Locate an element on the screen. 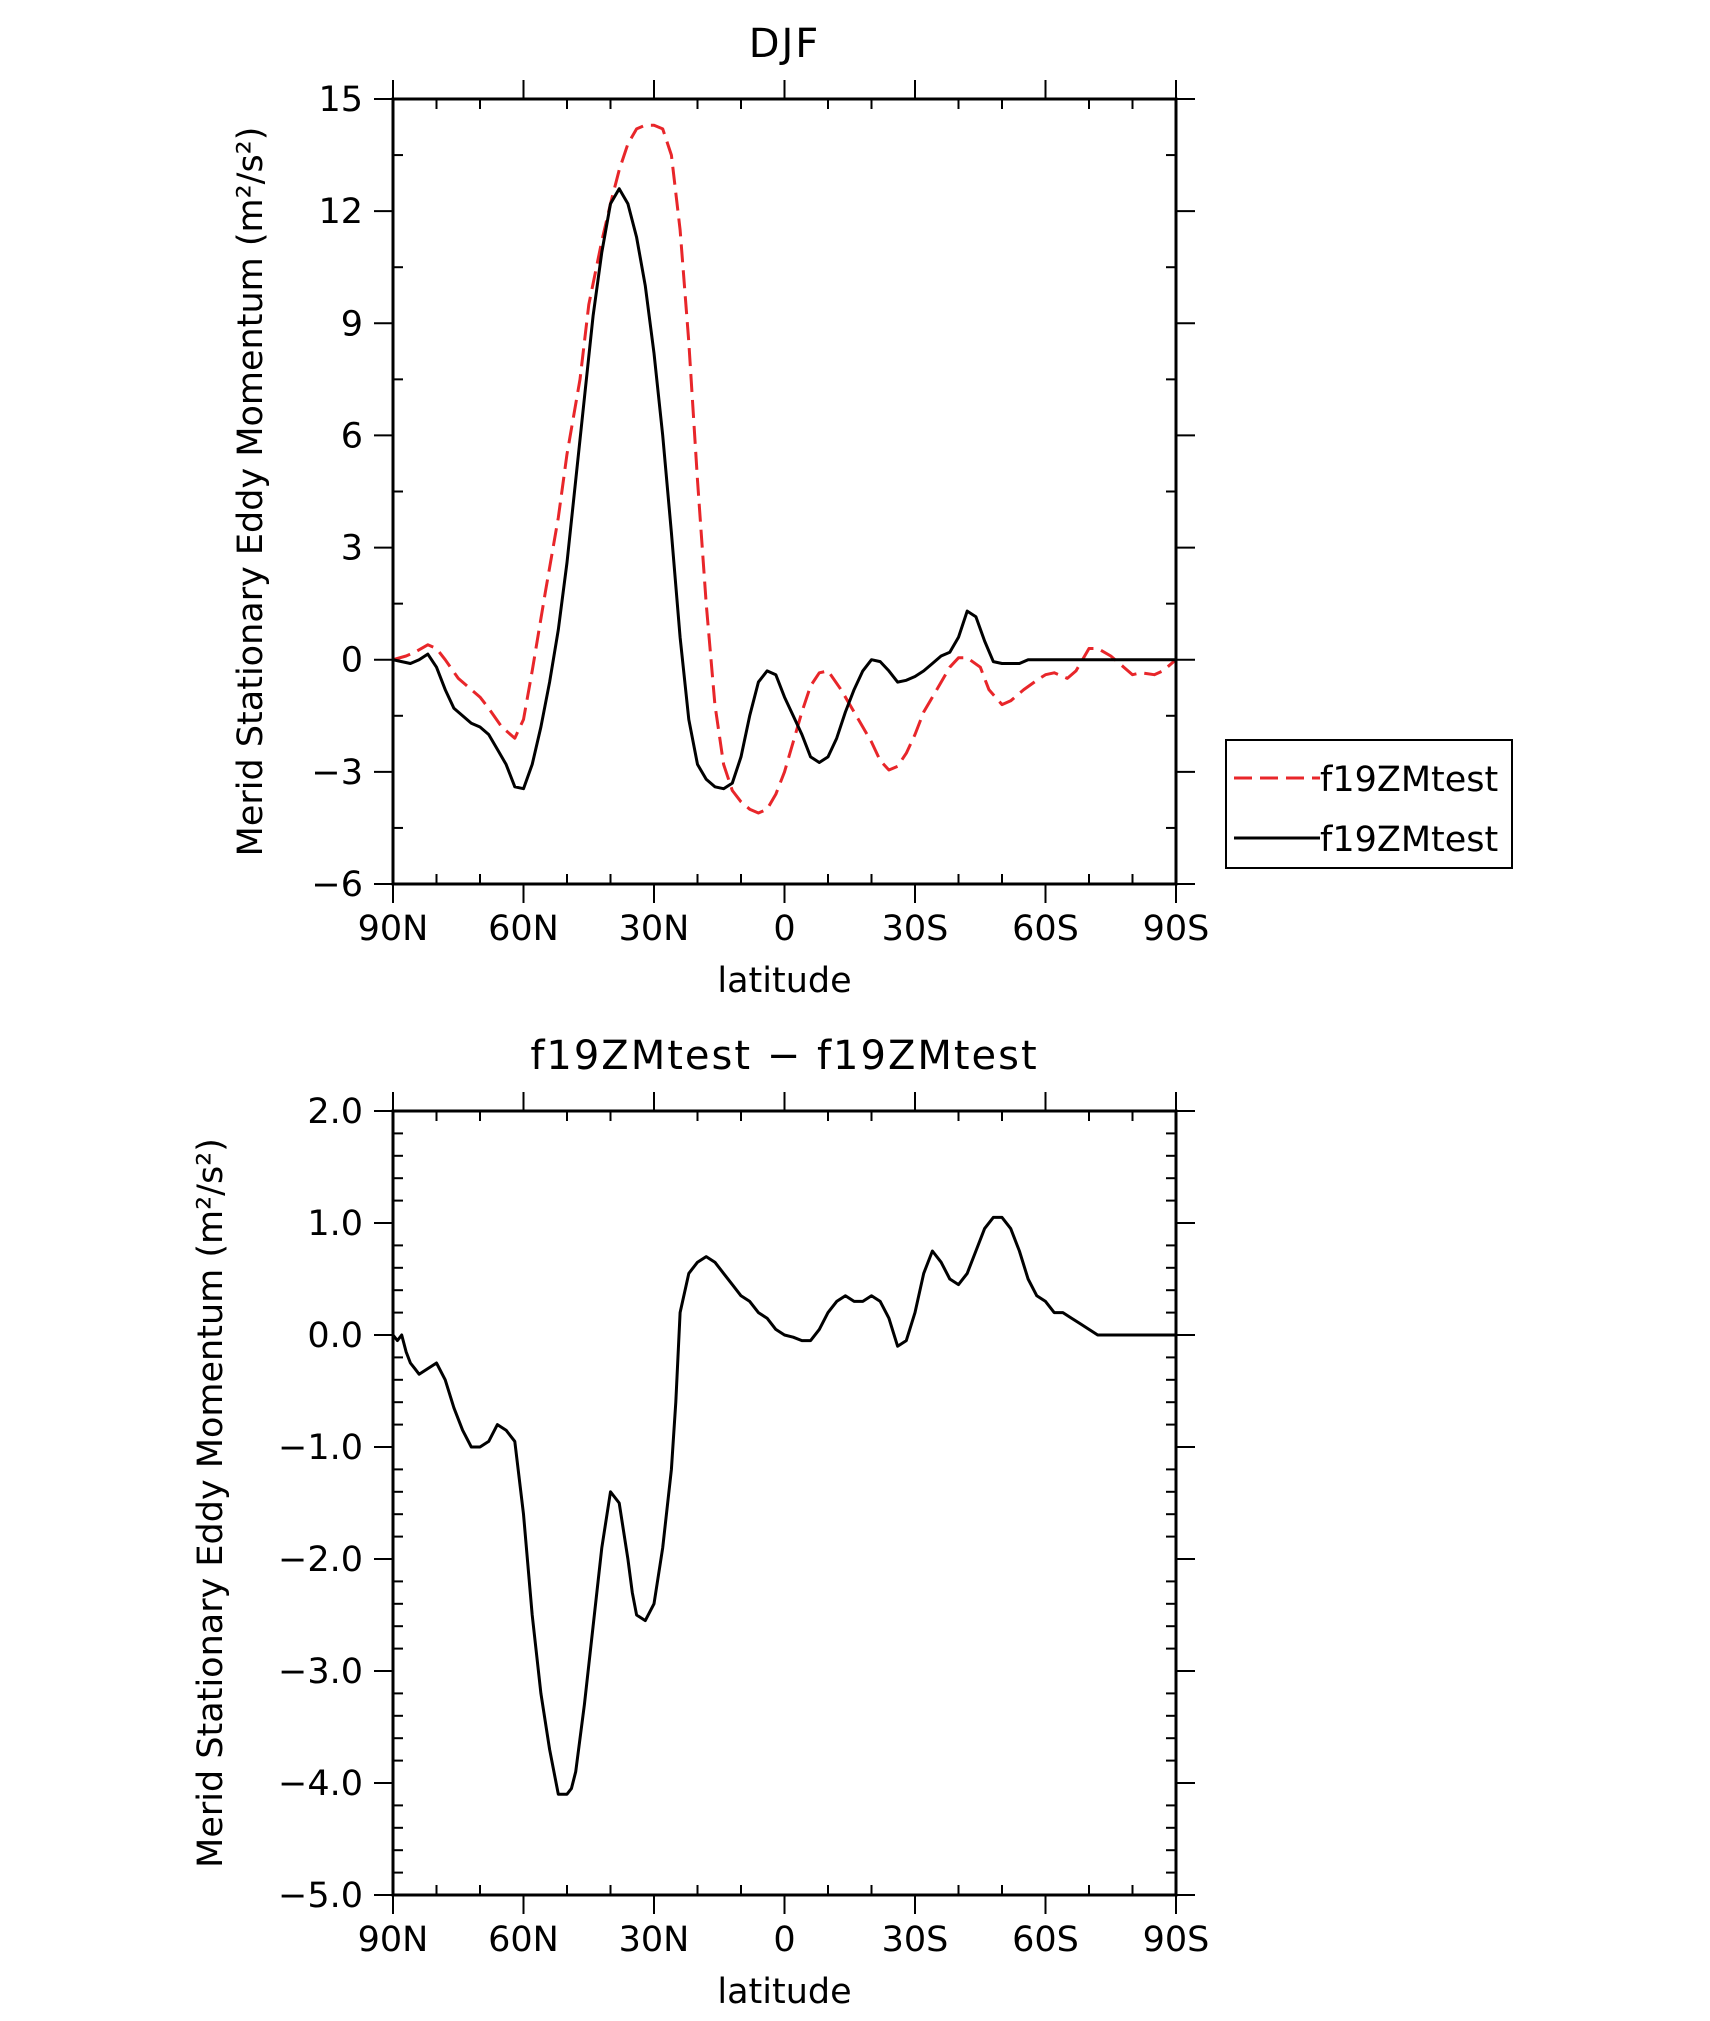 The height and width of the screenshot is (2021, 1710). legend-label-0: f19ZMtest is located at coordinates (1409, 780).